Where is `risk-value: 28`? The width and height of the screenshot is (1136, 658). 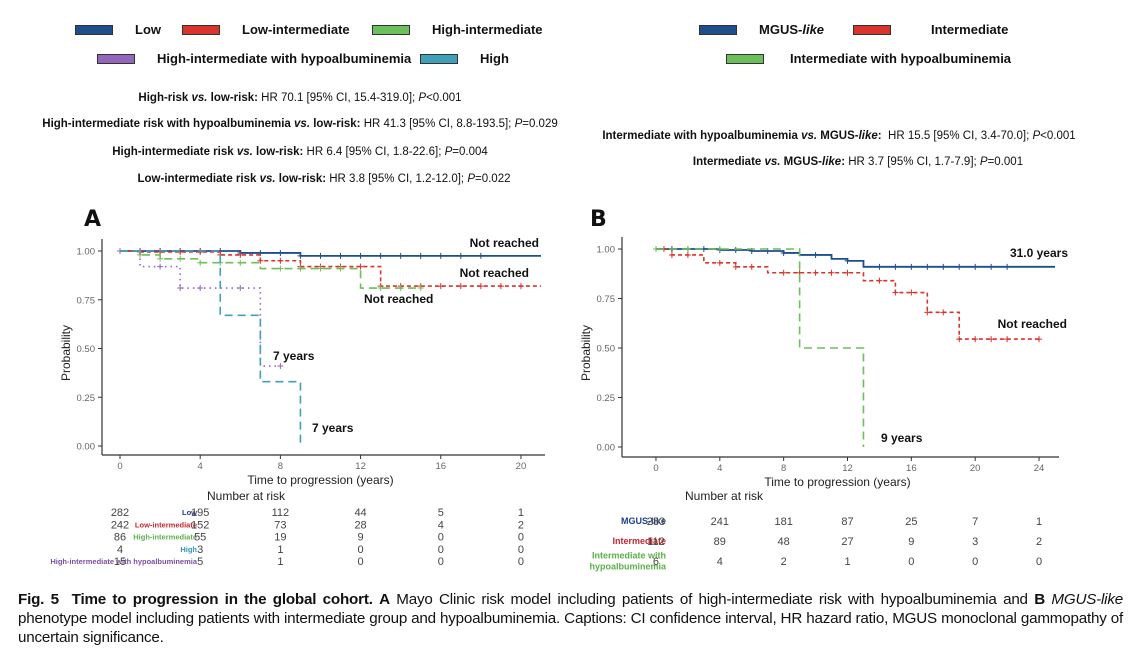
risk-value: 28 is located at coordinates (360, 525).